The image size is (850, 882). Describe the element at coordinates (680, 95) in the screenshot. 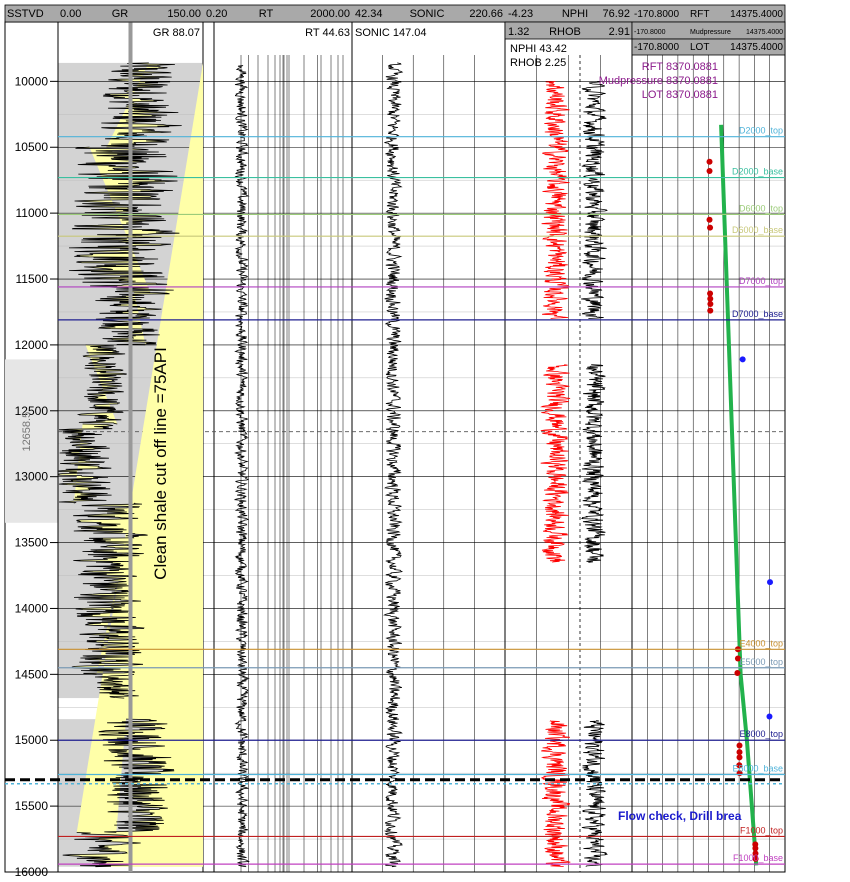

I see `lot-readout: LOT 8370.0881` at that location.